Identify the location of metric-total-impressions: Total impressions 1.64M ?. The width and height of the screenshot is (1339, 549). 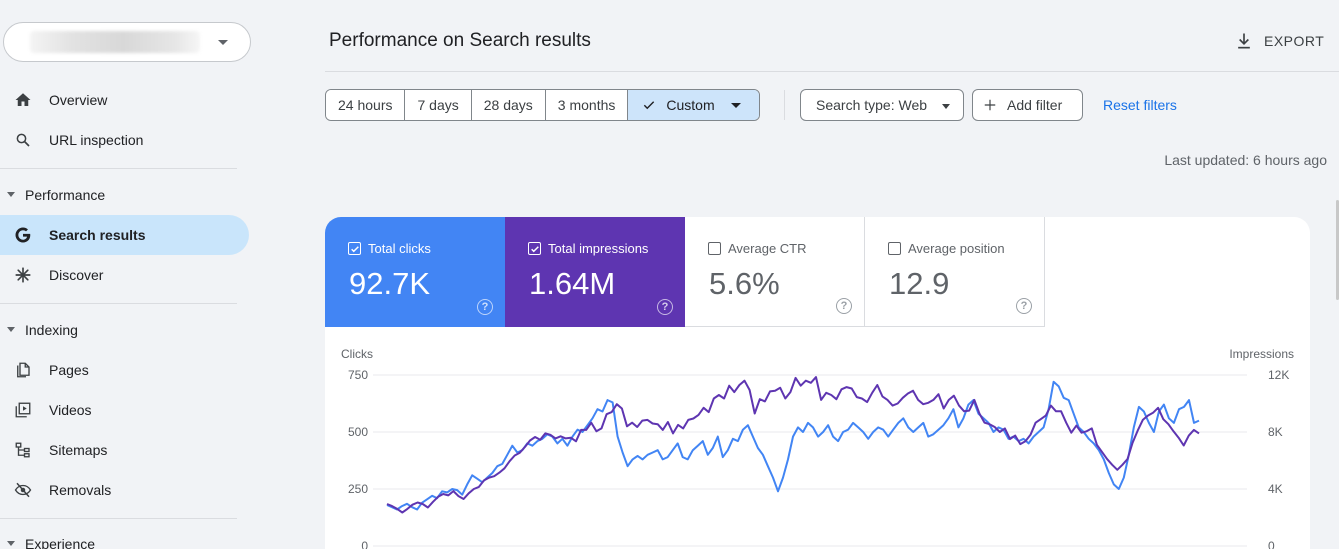
(595, 272).